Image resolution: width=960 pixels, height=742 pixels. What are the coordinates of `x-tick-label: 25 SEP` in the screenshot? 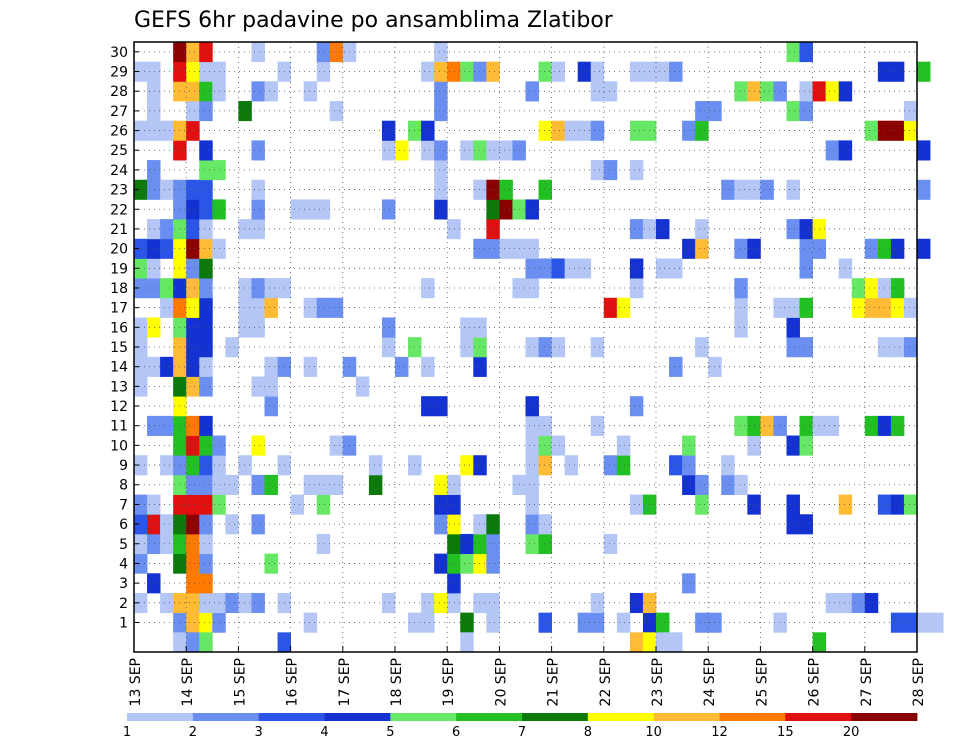 It's located at (762, 682).